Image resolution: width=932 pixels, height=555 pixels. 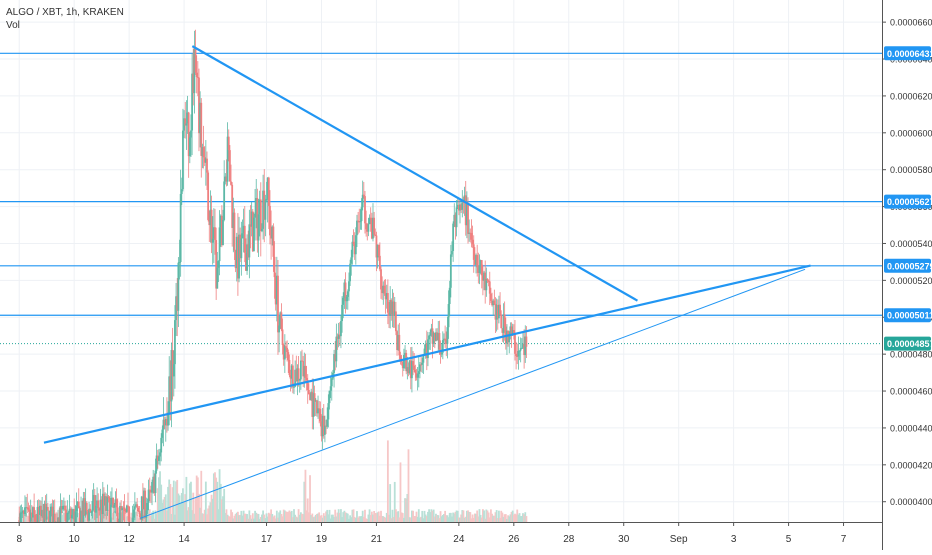 What do you see at coordinates (13, 25) in the screenshot?
I see `volume-label: Vol` at bounding box center [13, 25].